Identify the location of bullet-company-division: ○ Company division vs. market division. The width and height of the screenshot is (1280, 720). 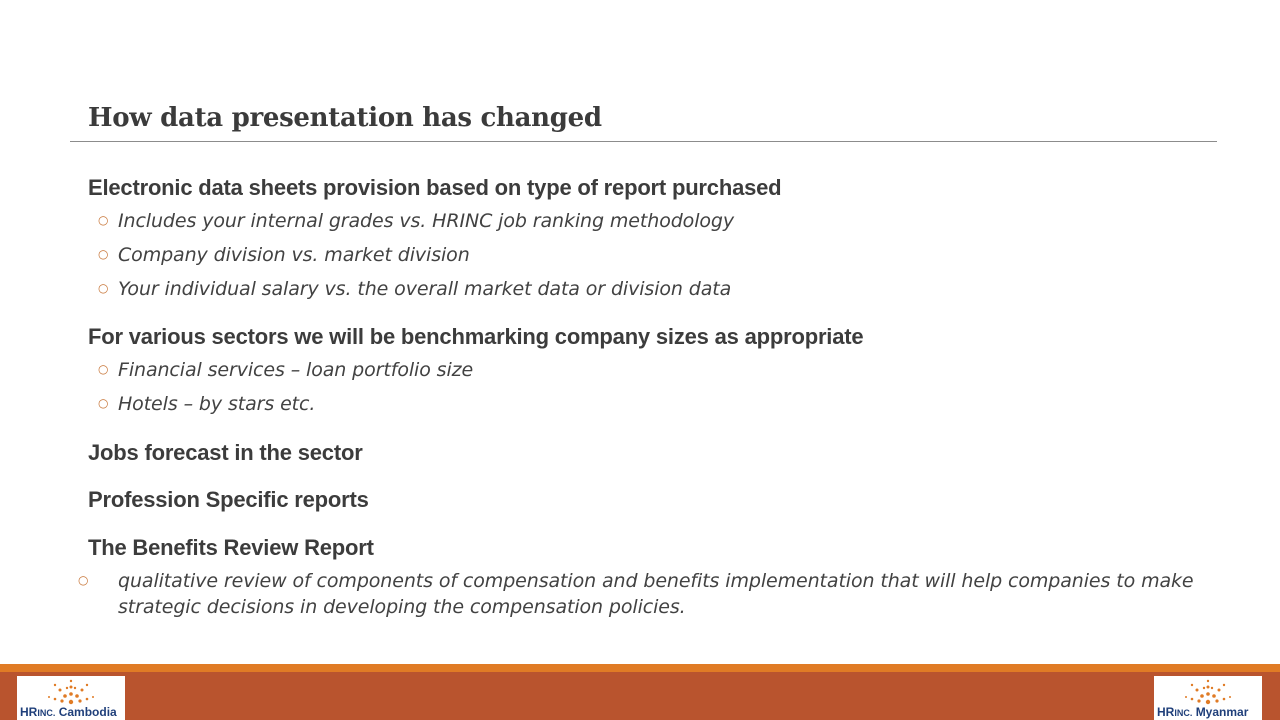
(284, 255).